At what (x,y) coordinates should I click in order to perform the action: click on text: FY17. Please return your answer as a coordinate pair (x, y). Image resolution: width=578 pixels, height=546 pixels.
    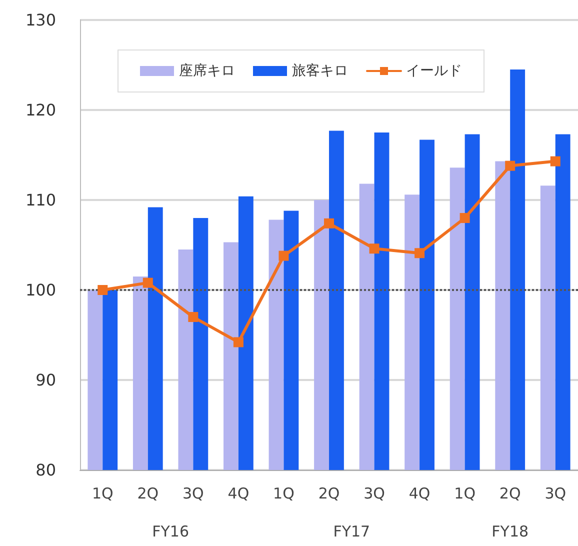
    Looking at the image, I should click on (351, 531).